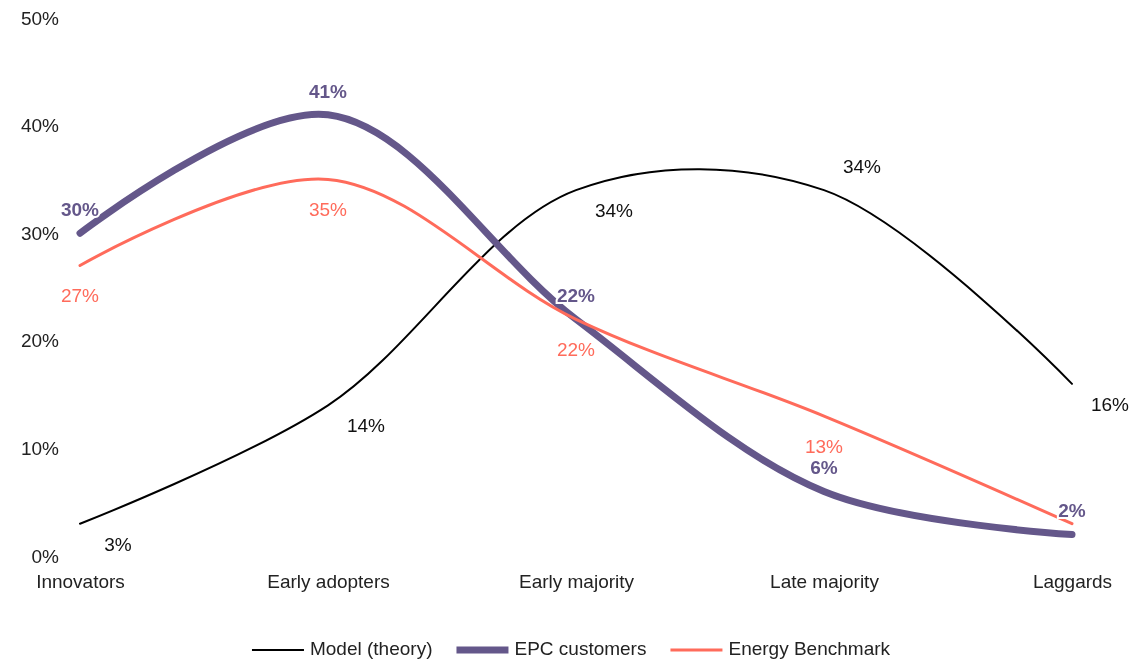 The height and width of the screenshot is (664, 1142). I want to click on x-tick-label: Innovators, so click(80, 581).